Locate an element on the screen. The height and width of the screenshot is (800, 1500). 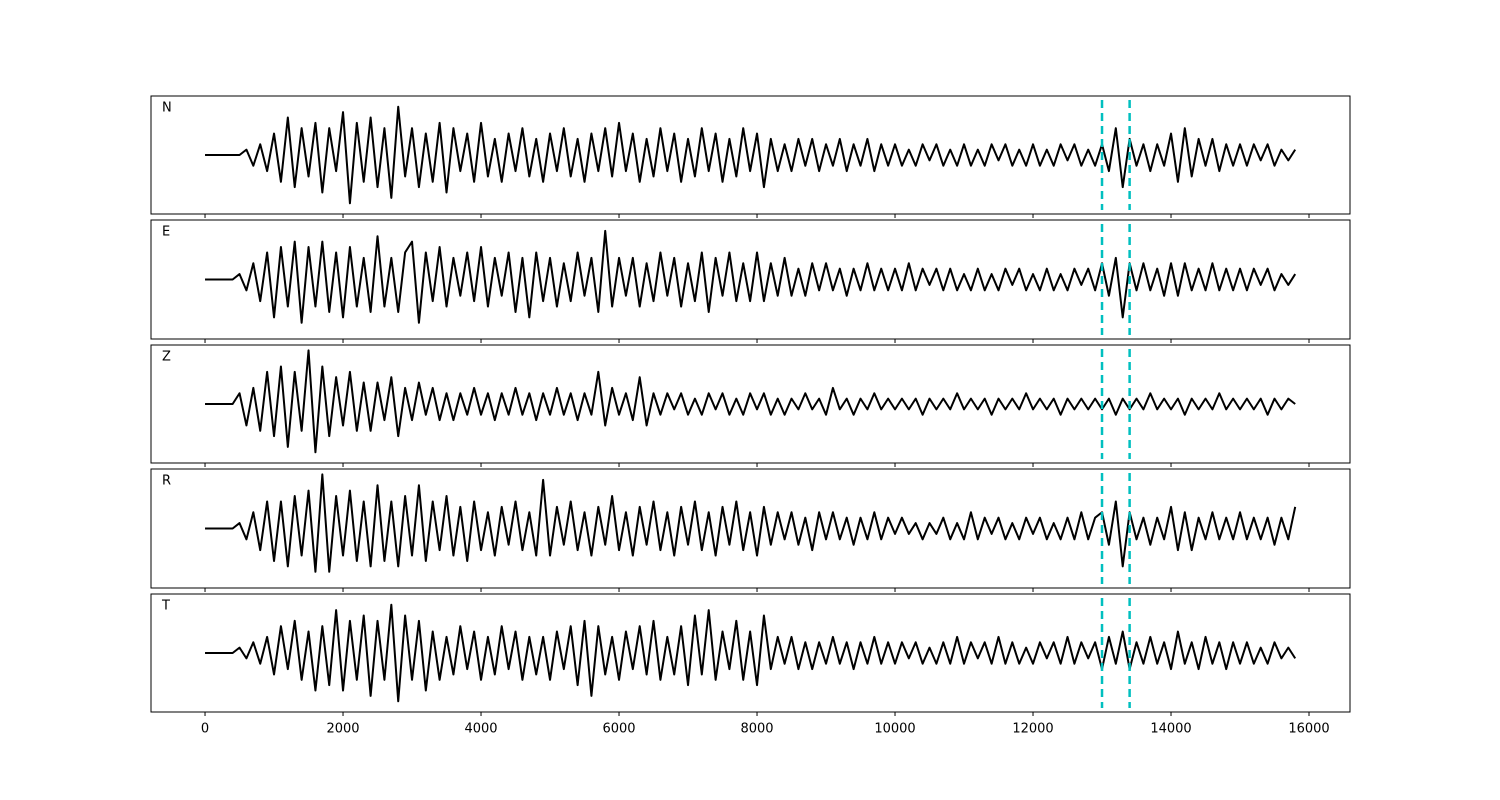
x-tick-label: 4000 is located at coordinates (480, 729).